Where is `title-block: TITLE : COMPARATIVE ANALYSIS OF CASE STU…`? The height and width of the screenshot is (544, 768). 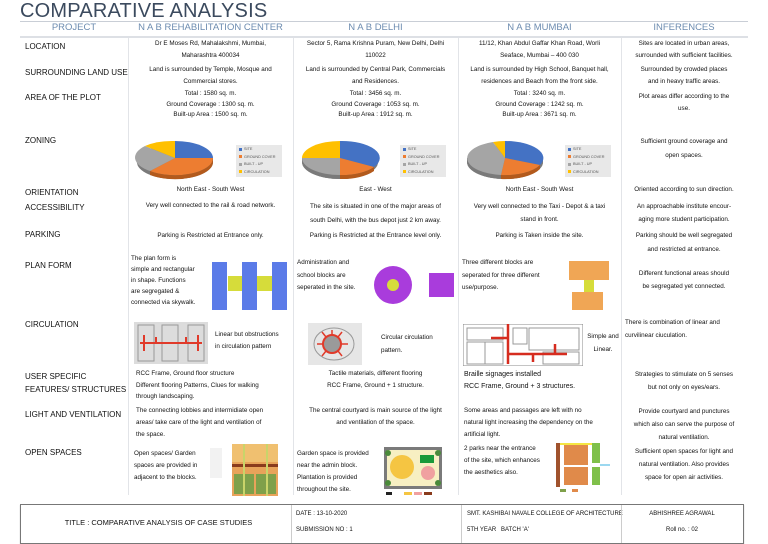 title-block: TITLE : COMPARATIVE ANALYSIS OF CASE STU… is located at coordinates (382, 524).